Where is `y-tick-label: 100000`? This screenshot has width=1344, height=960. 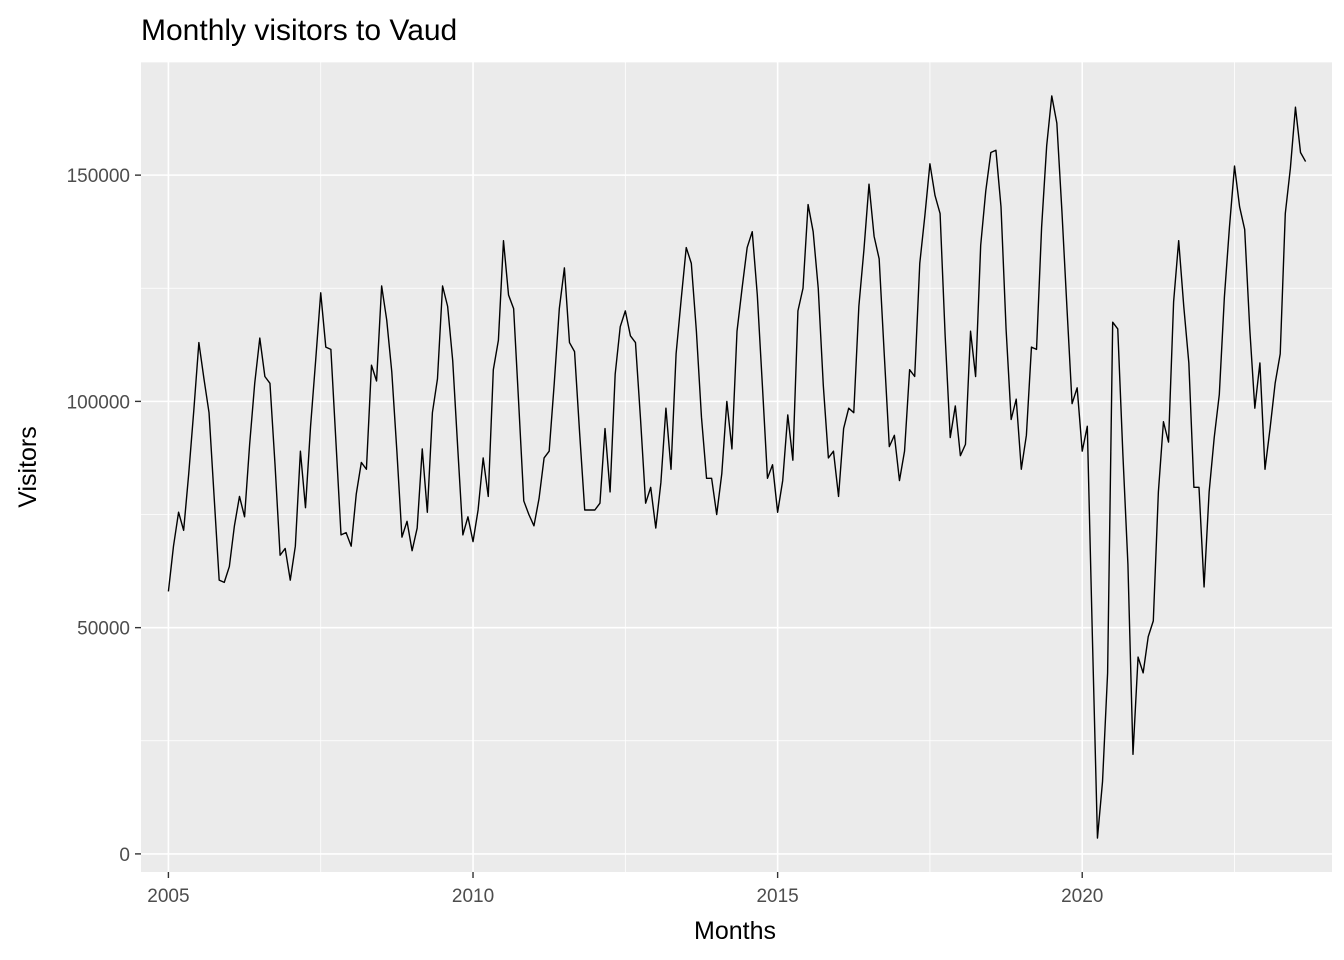
y-tick-label: 100000 is located at coordinates (98, 402).